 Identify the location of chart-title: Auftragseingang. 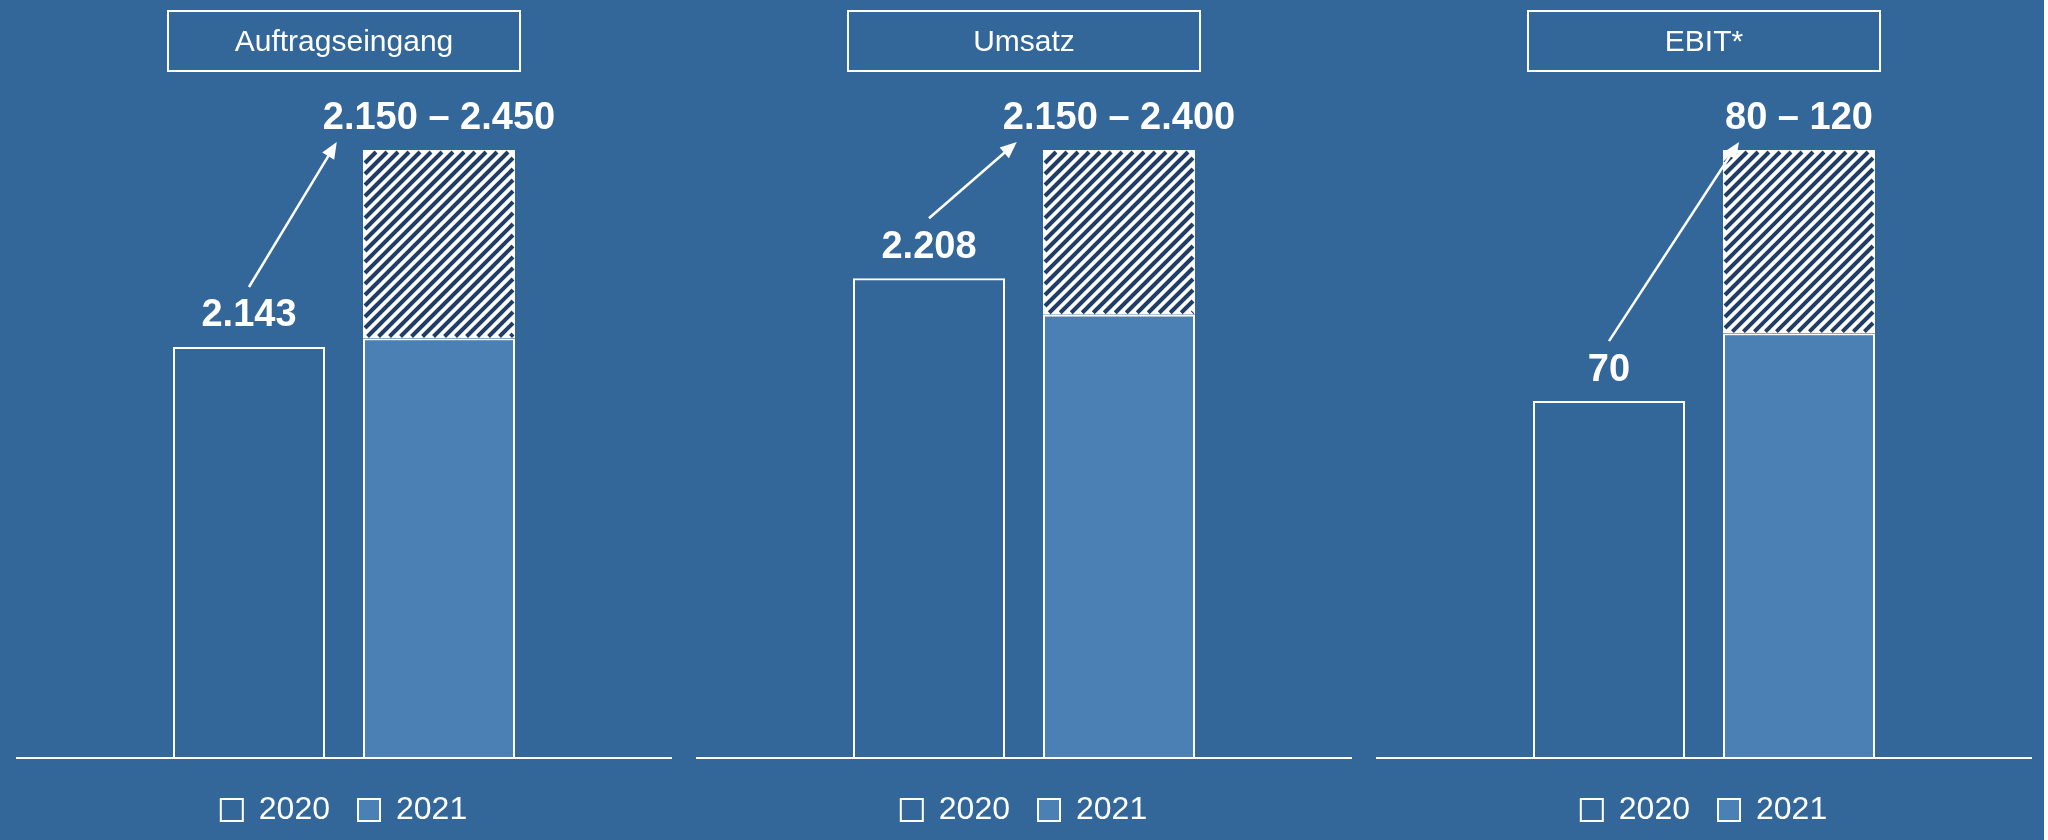
(344, 41).